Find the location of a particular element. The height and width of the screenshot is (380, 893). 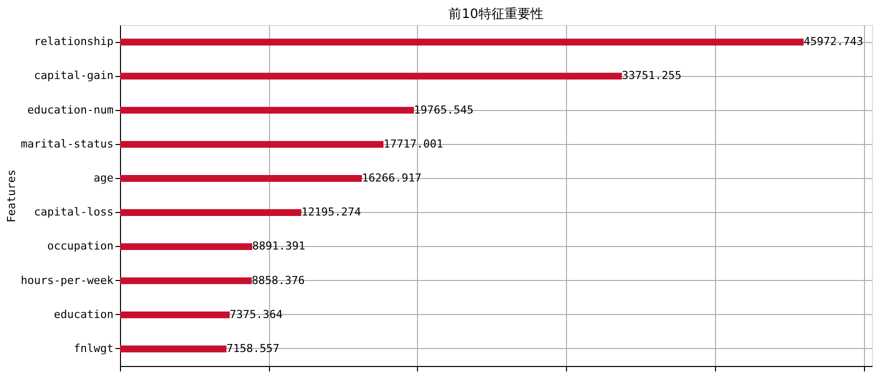

y-tick-label: fnlwgt is located at coordinates (94, 348).